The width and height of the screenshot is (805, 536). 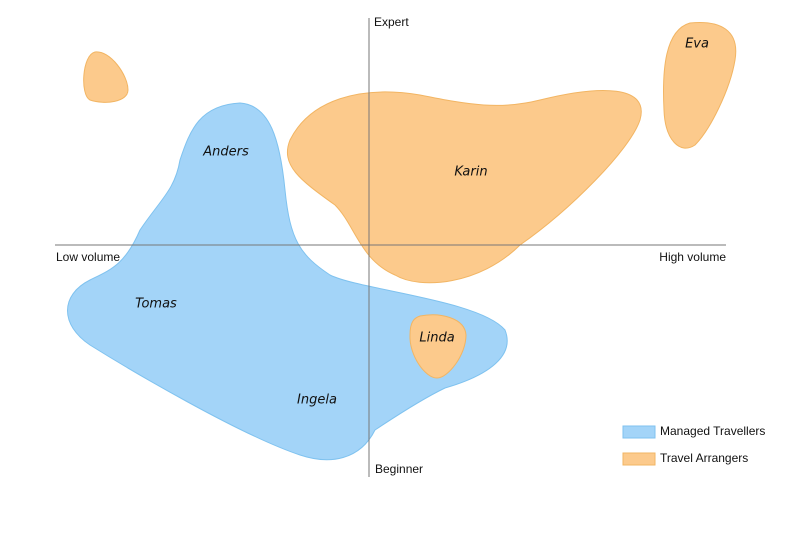 I want to click on unnamed-area, so click(x=106, y=77).